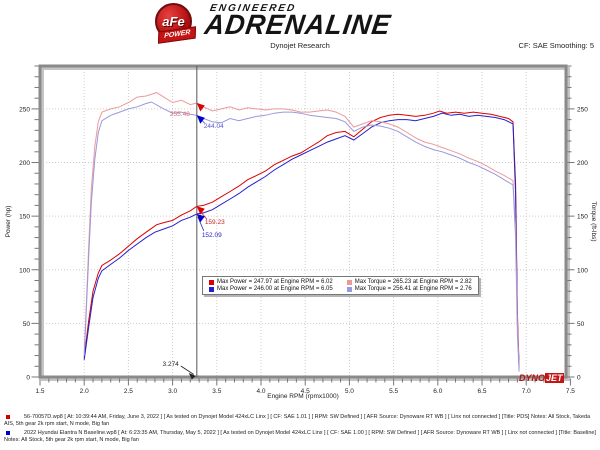  What do you see at coordinates (554, 378) in the screenshot?
I see `dynojet-logo-jet-text: JET` at bounding box center [554, 378].